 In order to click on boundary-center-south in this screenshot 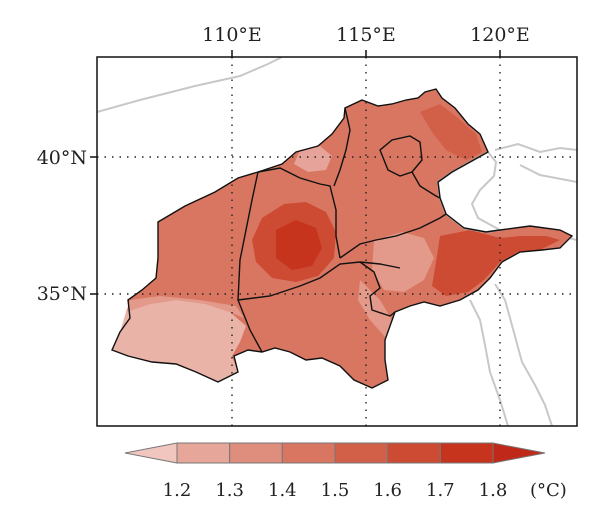, I will do `click(319, 281)`.